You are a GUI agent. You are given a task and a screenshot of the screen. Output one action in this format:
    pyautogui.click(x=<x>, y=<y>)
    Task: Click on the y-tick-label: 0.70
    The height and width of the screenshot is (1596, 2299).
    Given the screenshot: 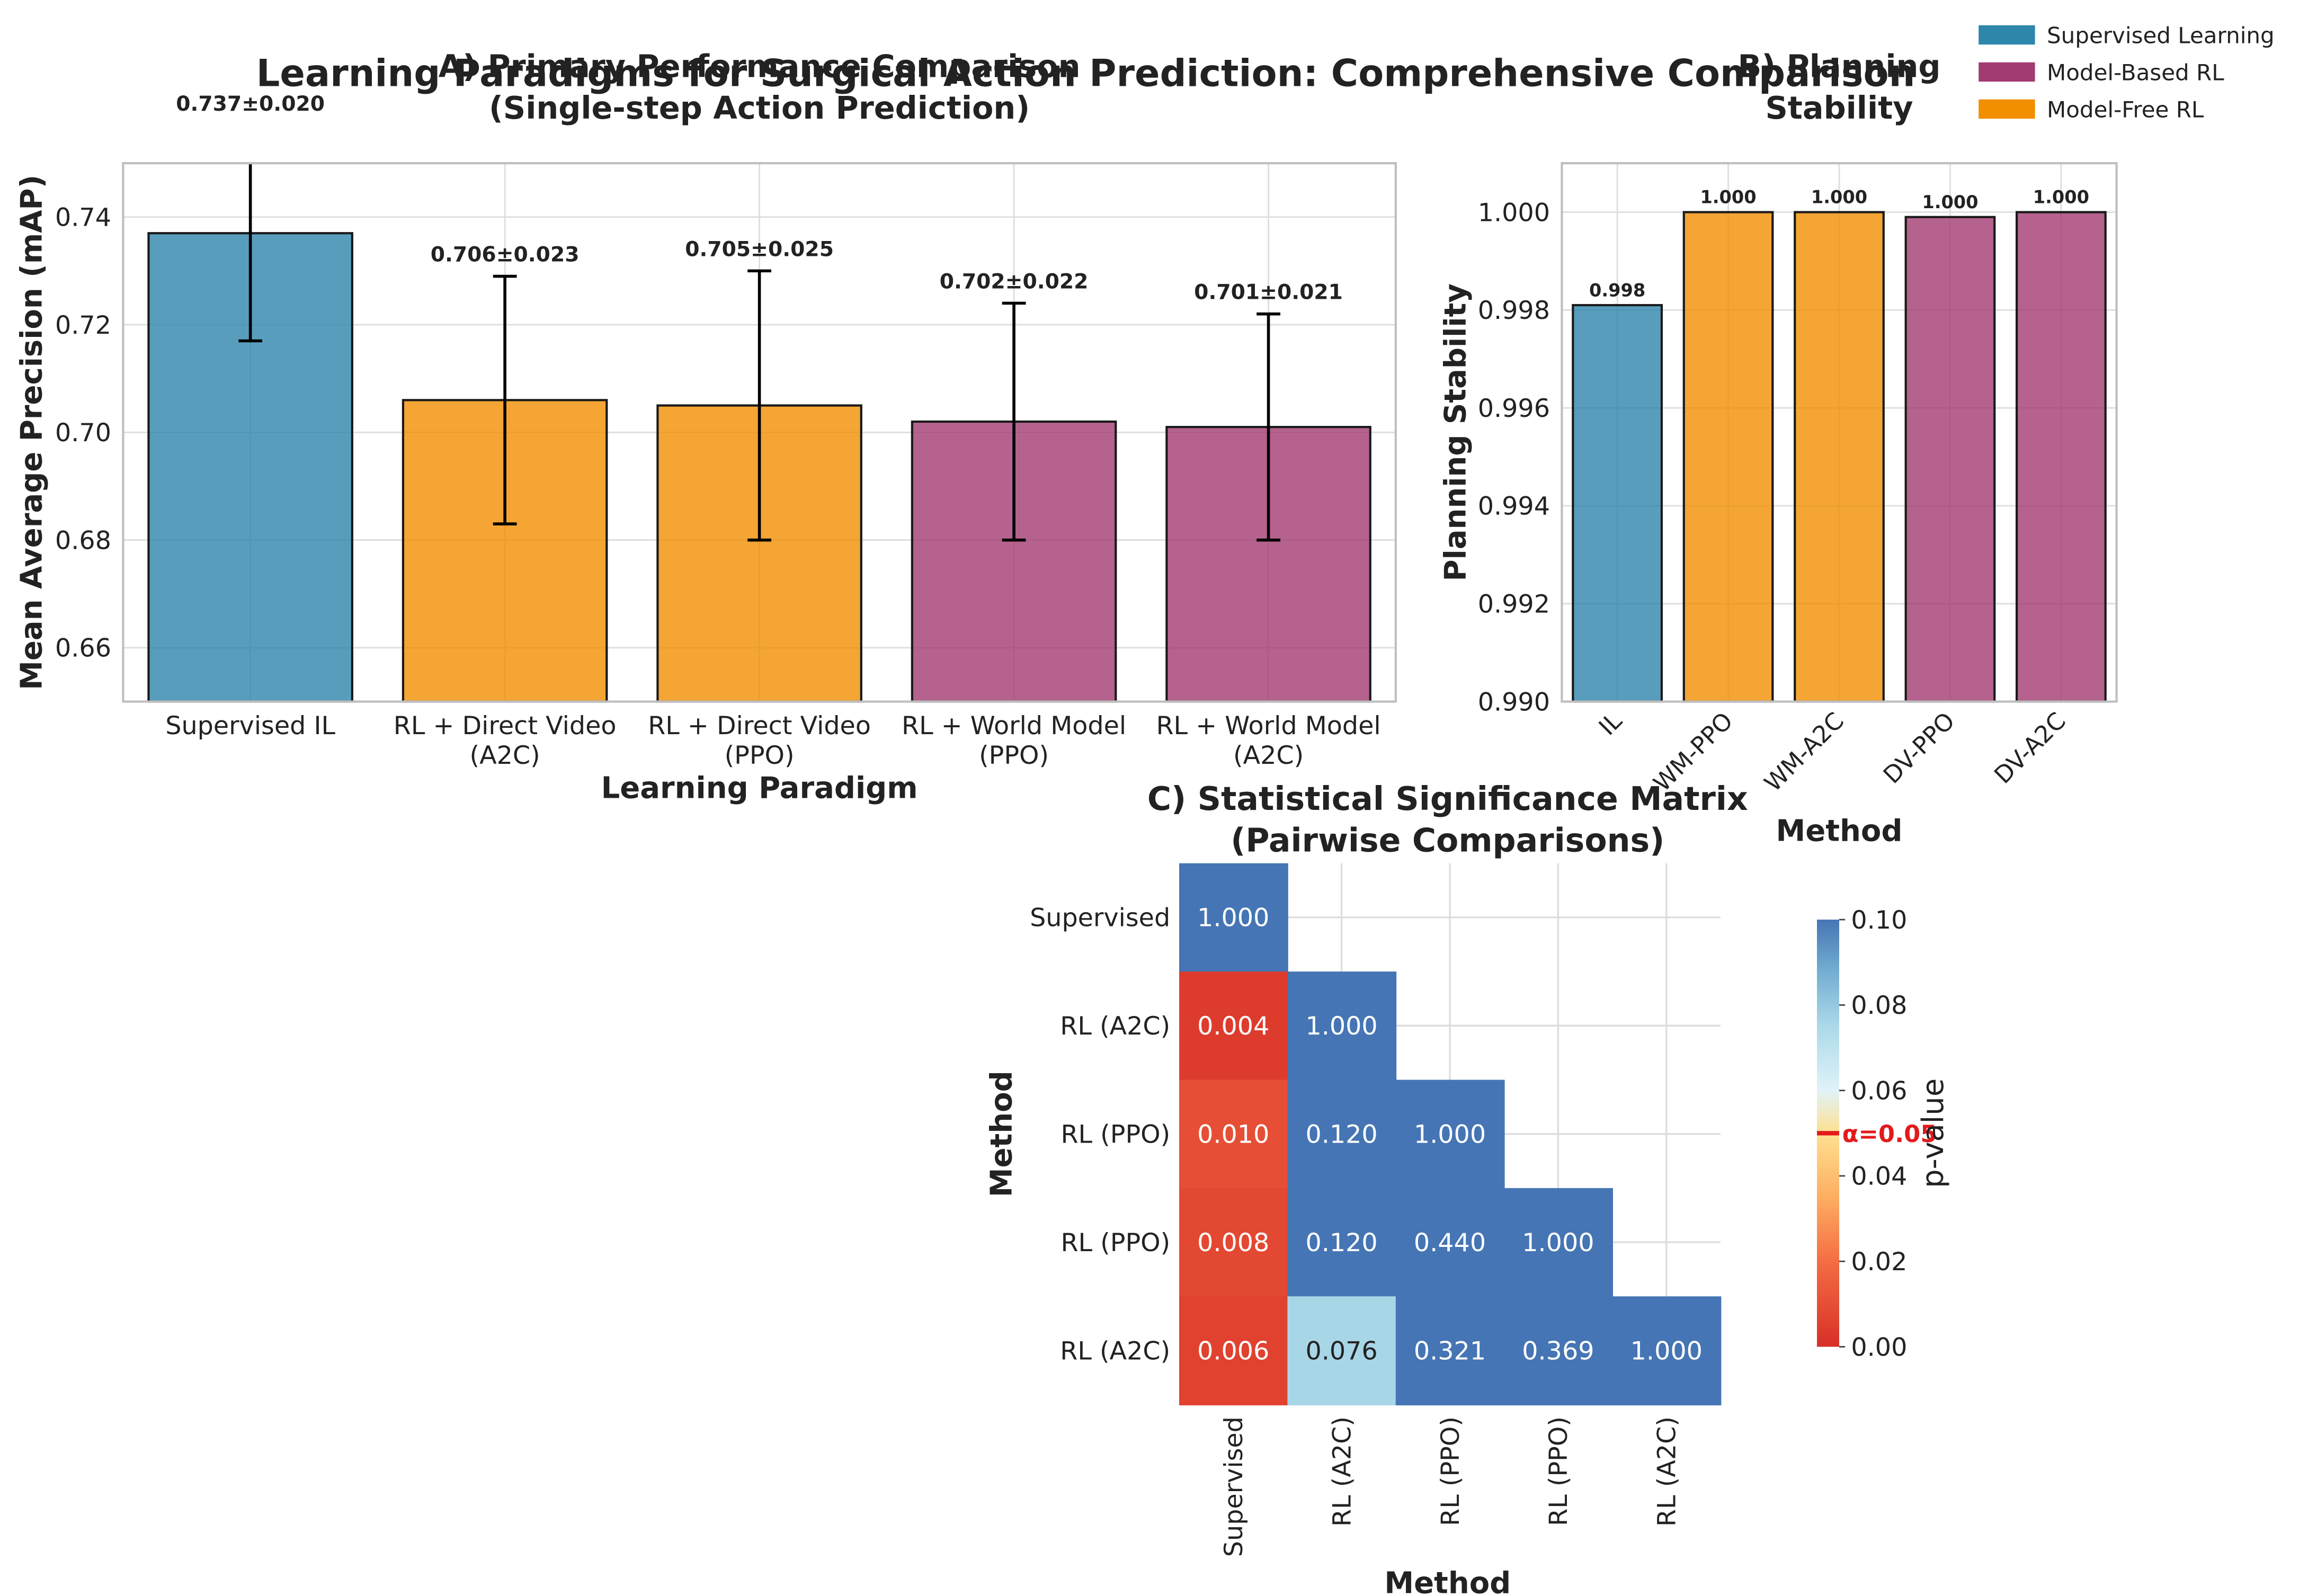 What is the action you would take?
    pyautogui.click(x=83, y=433)
    